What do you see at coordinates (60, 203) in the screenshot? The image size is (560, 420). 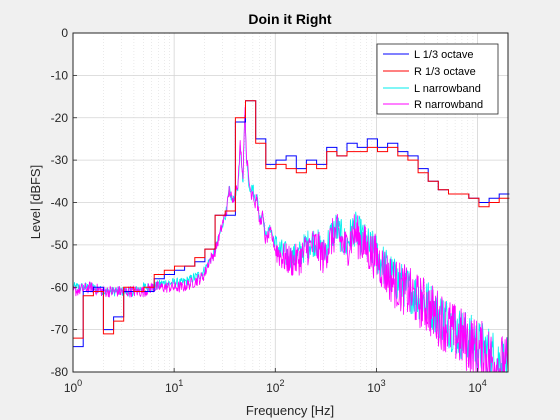 I see `y-tick-label: -40` at bounding box center [60, 203].